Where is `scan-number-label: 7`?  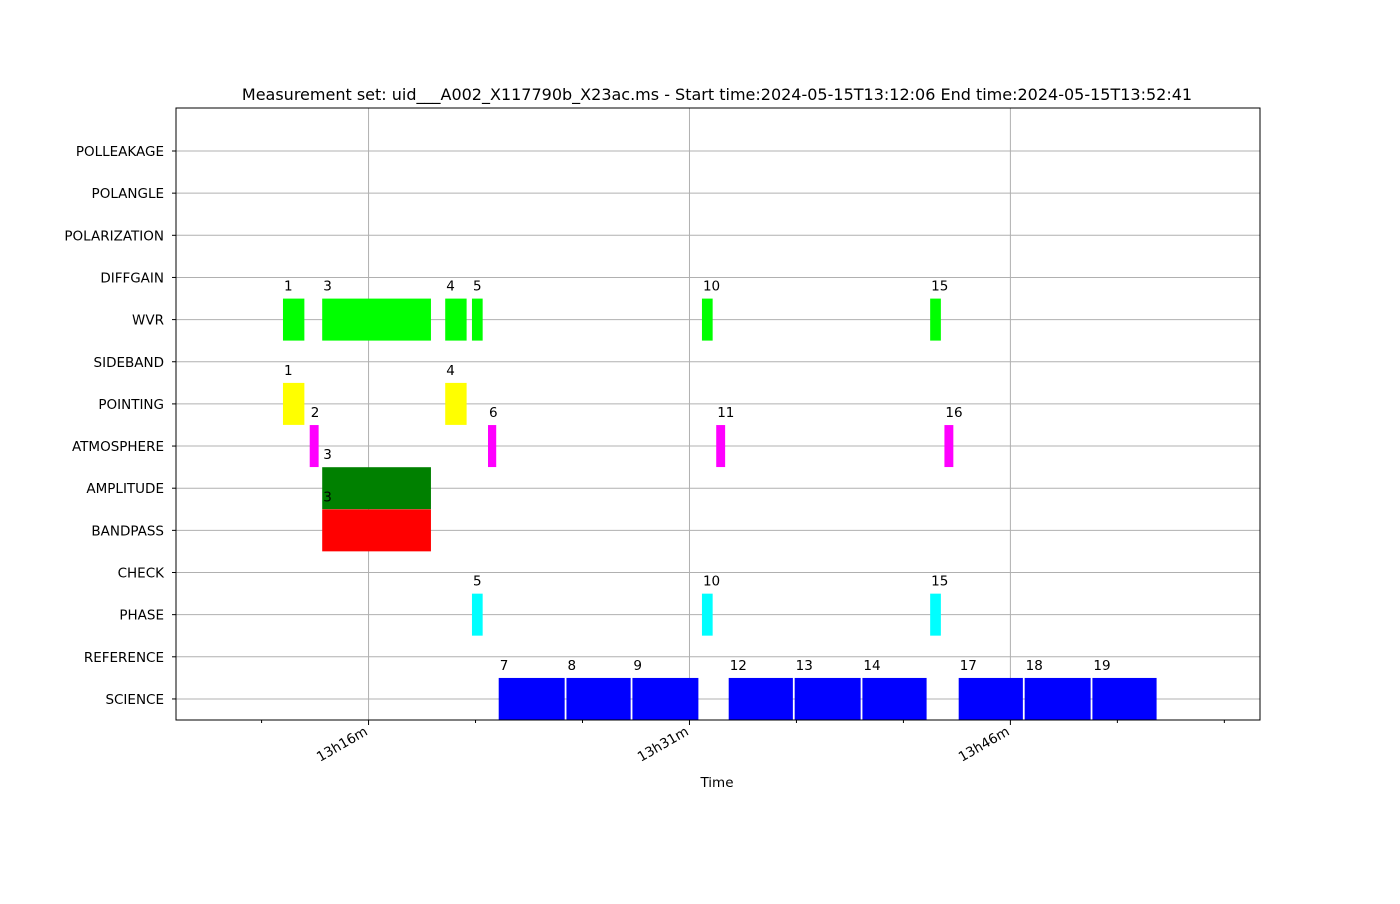
scan-number-label: 7 is located at coordinates (504, 666).